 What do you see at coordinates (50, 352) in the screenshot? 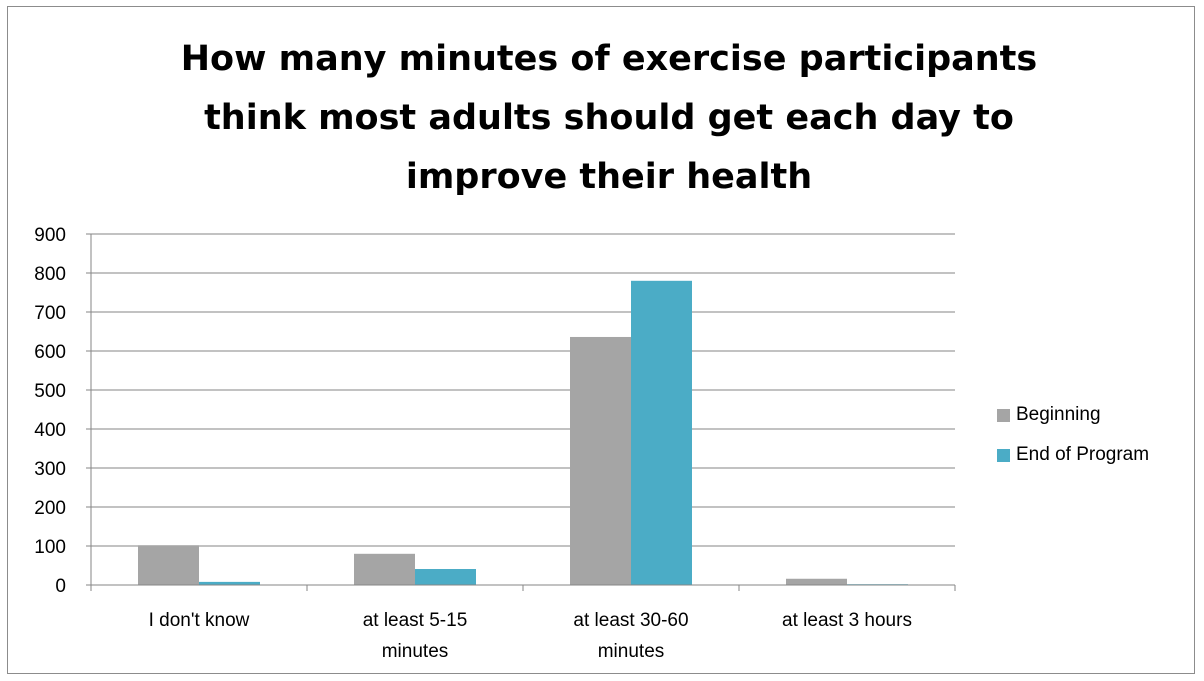
I see `y-tick-label: 600` at bounding box center [50, 352].